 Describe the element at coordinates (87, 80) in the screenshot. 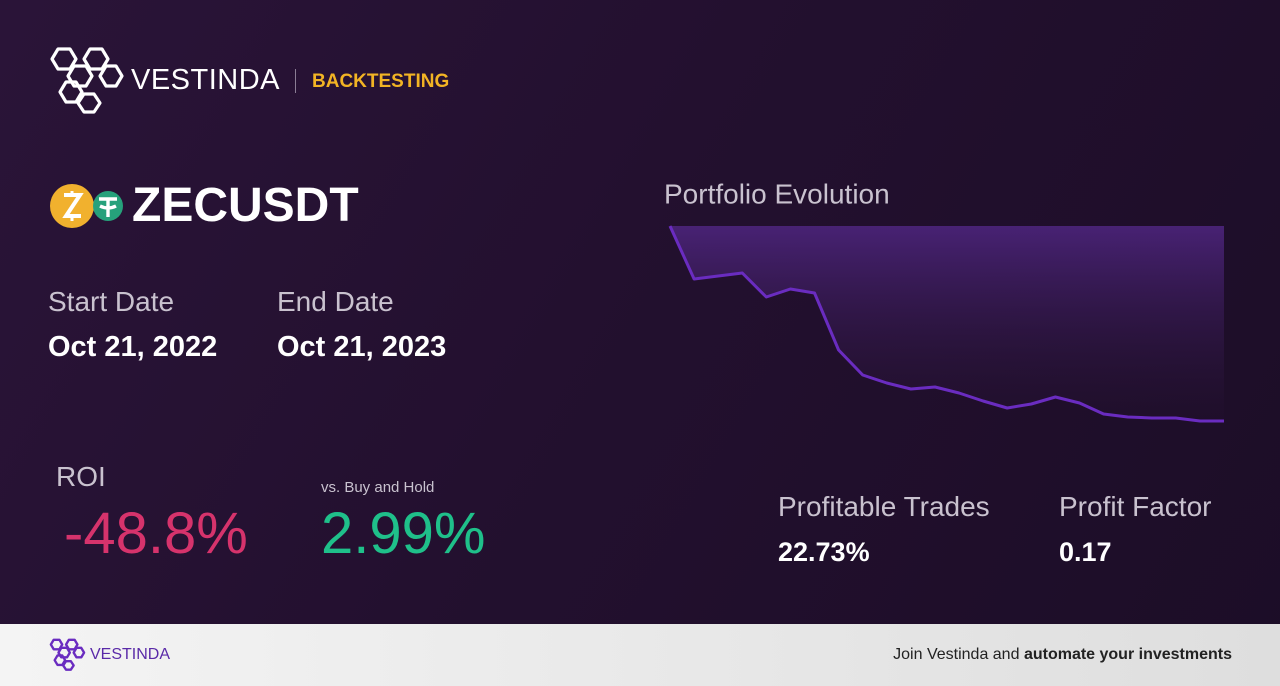

I see `logo` at that location.